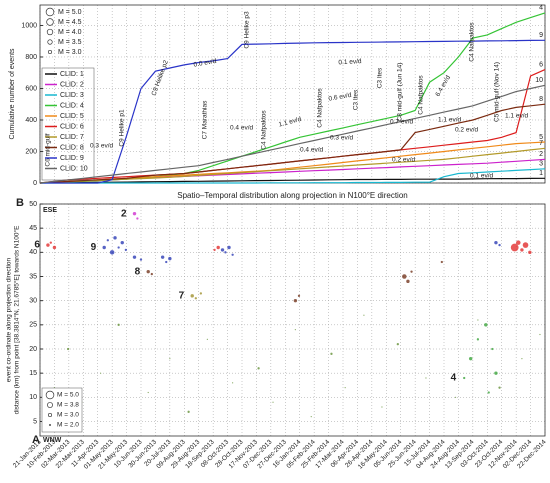  Describe the element at coordinates (539, 80) in the screenshot. I see `end-label: 10` at that location.